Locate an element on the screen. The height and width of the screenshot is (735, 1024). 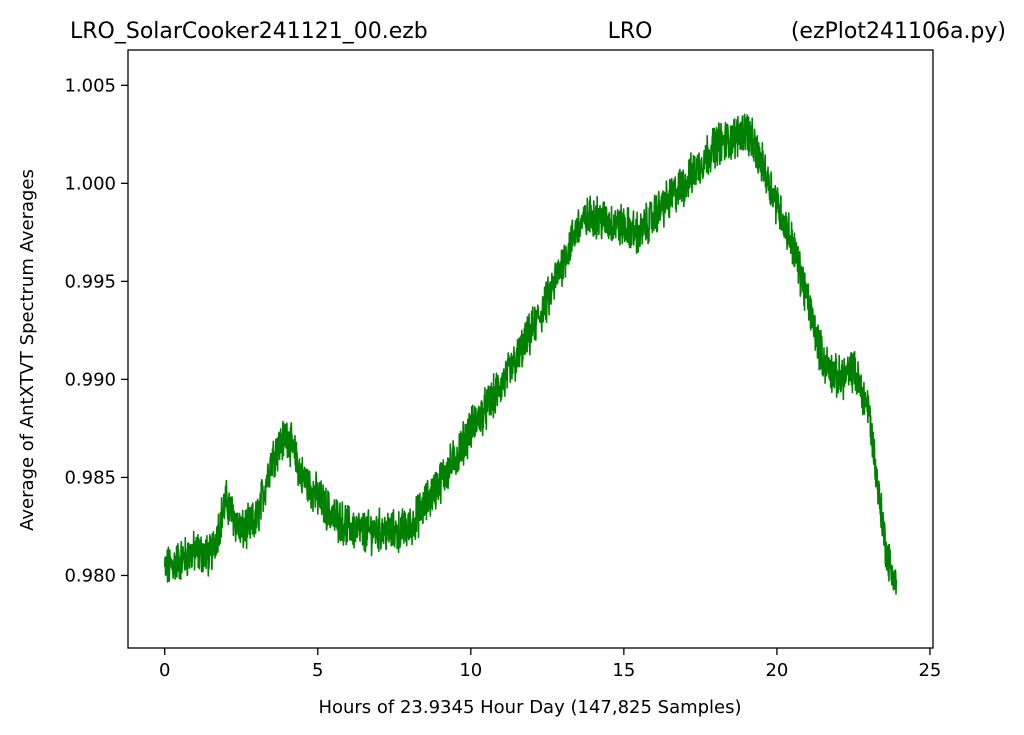
x-tick-label: 20 is located at coordinates (776, 670).